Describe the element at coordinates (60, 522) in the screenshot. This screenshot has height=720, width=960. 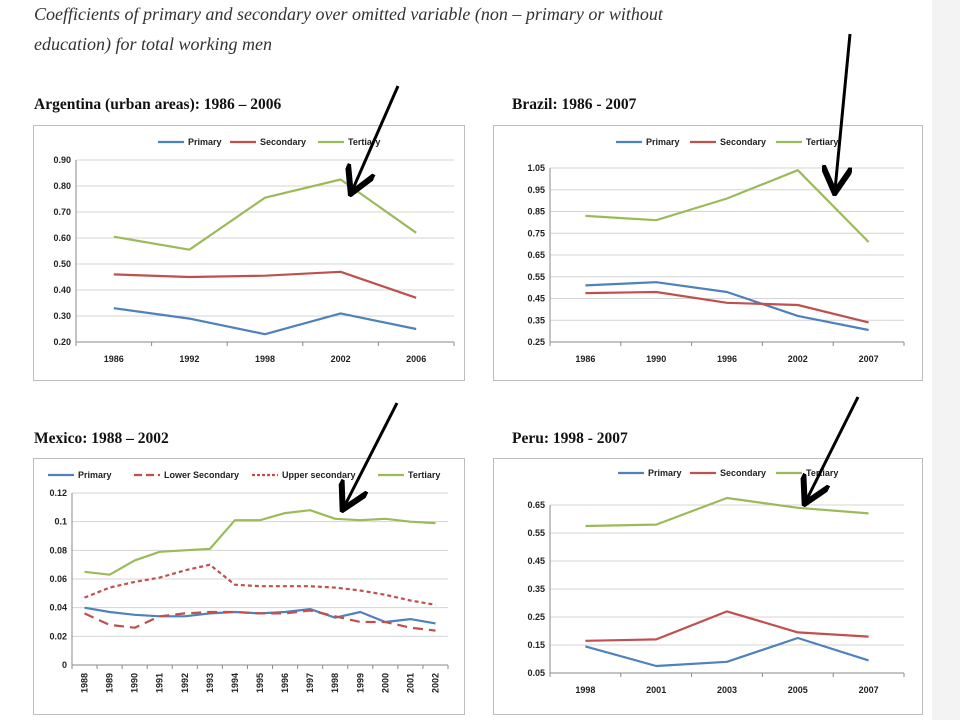
I see `mexico-ytick-label: 0.1` at that location.